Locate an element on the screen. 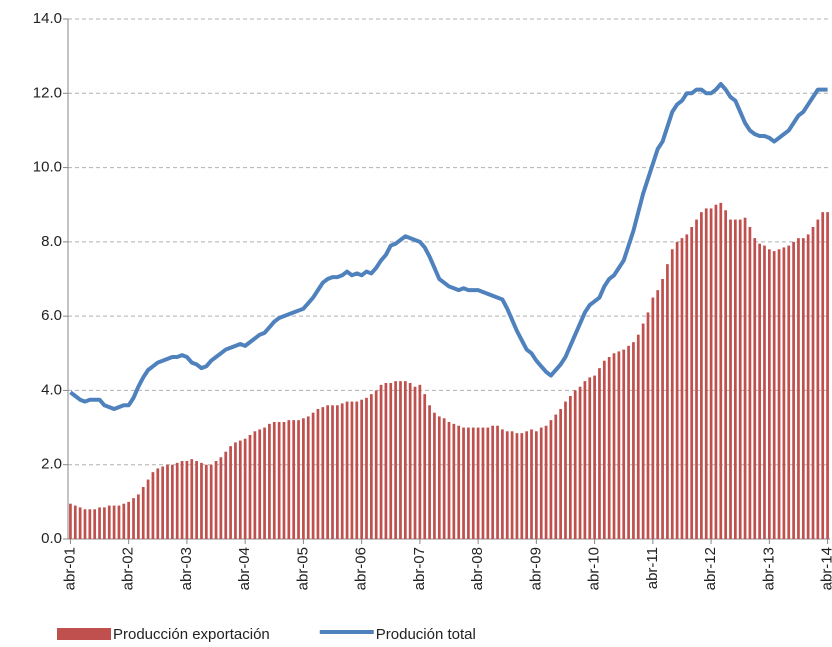  legend-label: Producción exportación is located at coordinates (191, 634).